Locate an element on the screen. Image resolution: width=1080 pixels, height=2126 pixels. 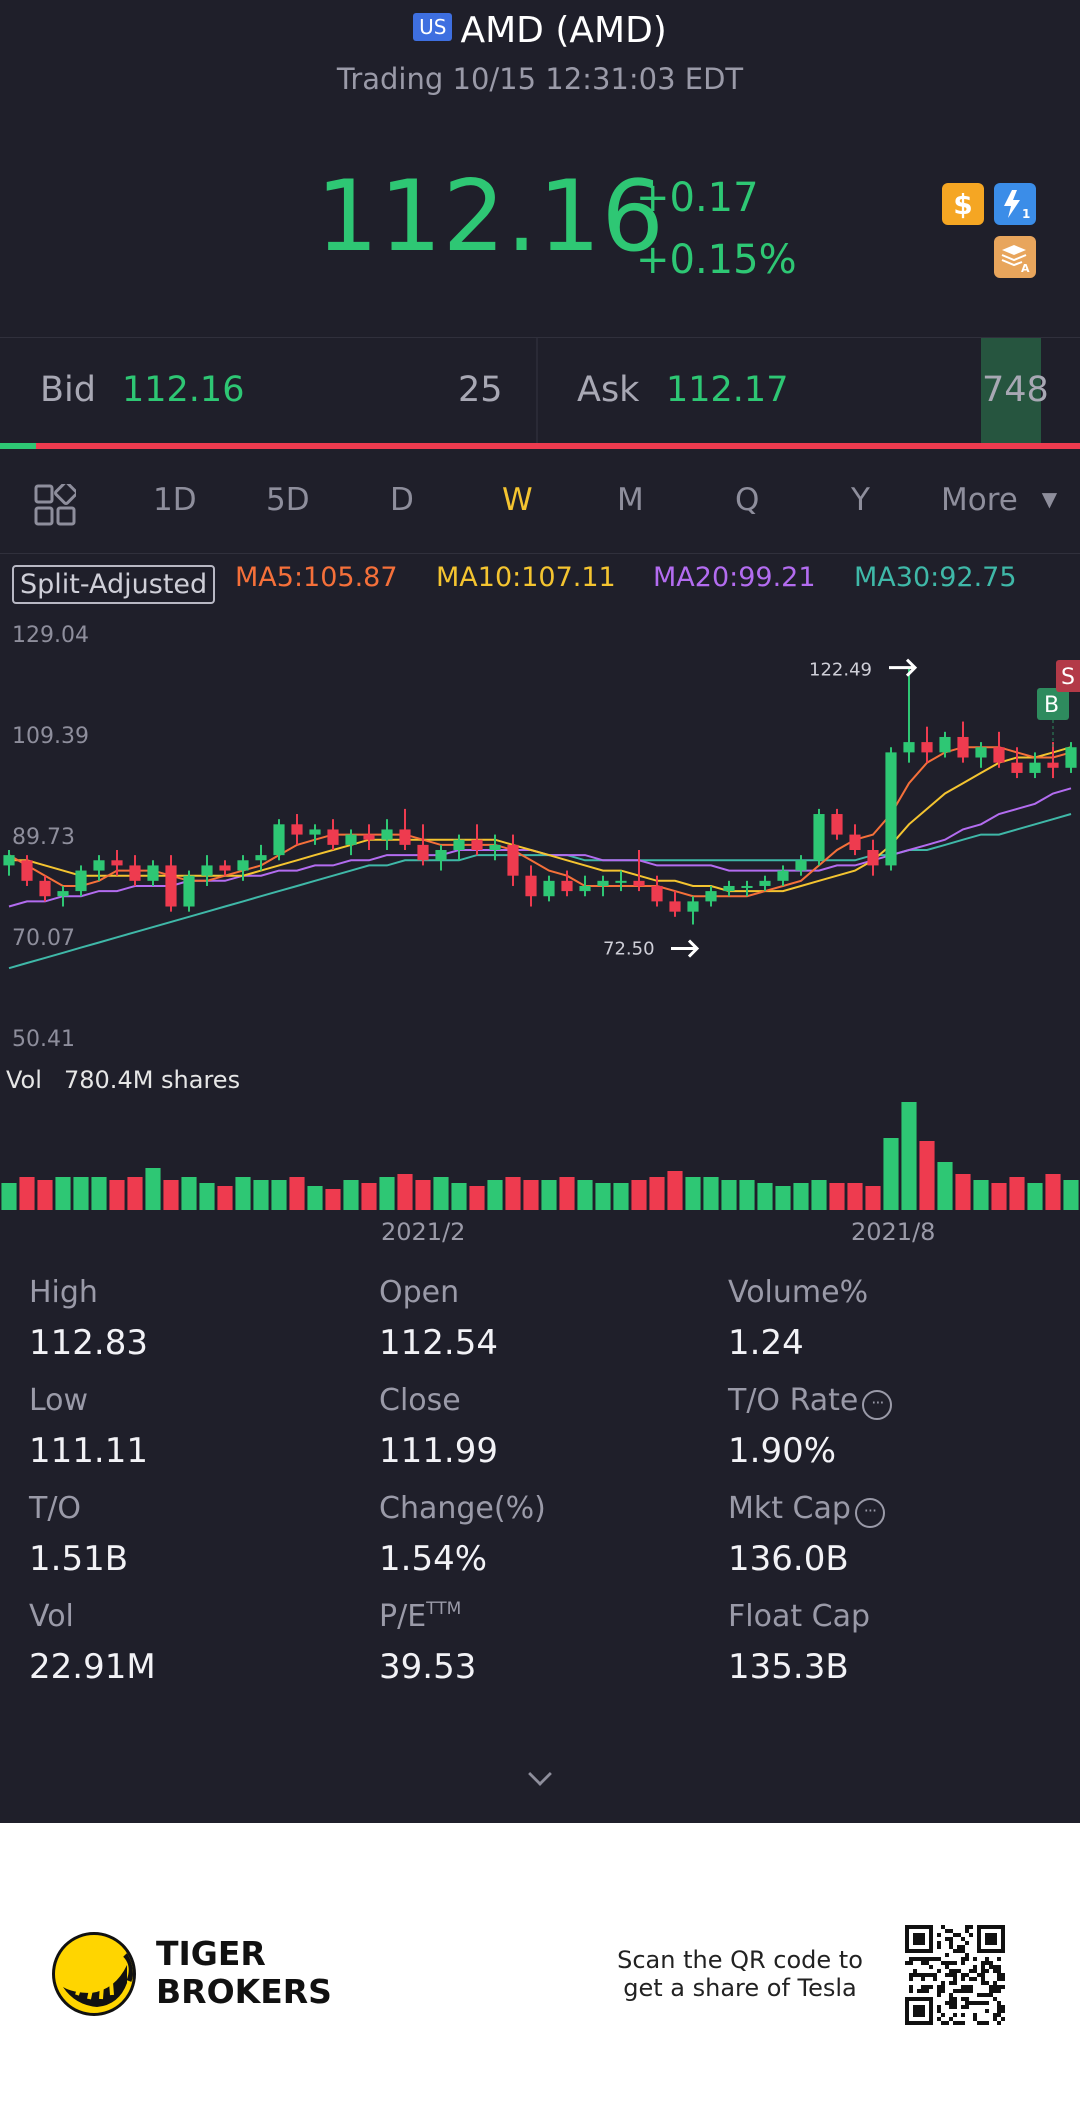
bid-qty: 25 is located at coordinates (480, 390).